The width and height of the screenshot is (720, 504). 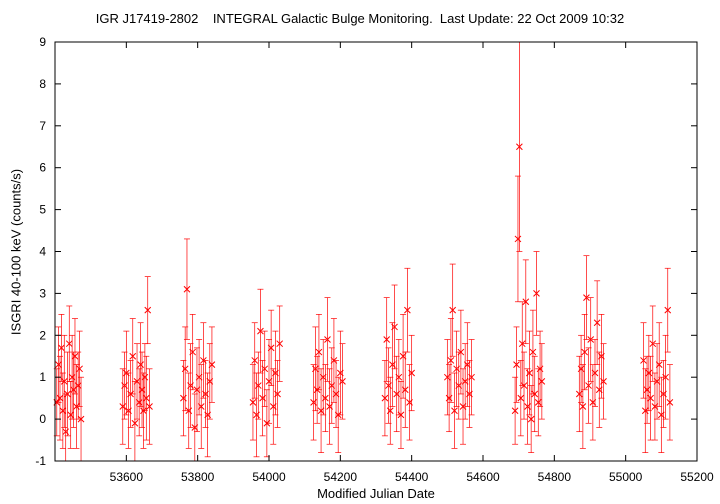 I want to click on y-tick-label: 4, so click(x=42, y=252).